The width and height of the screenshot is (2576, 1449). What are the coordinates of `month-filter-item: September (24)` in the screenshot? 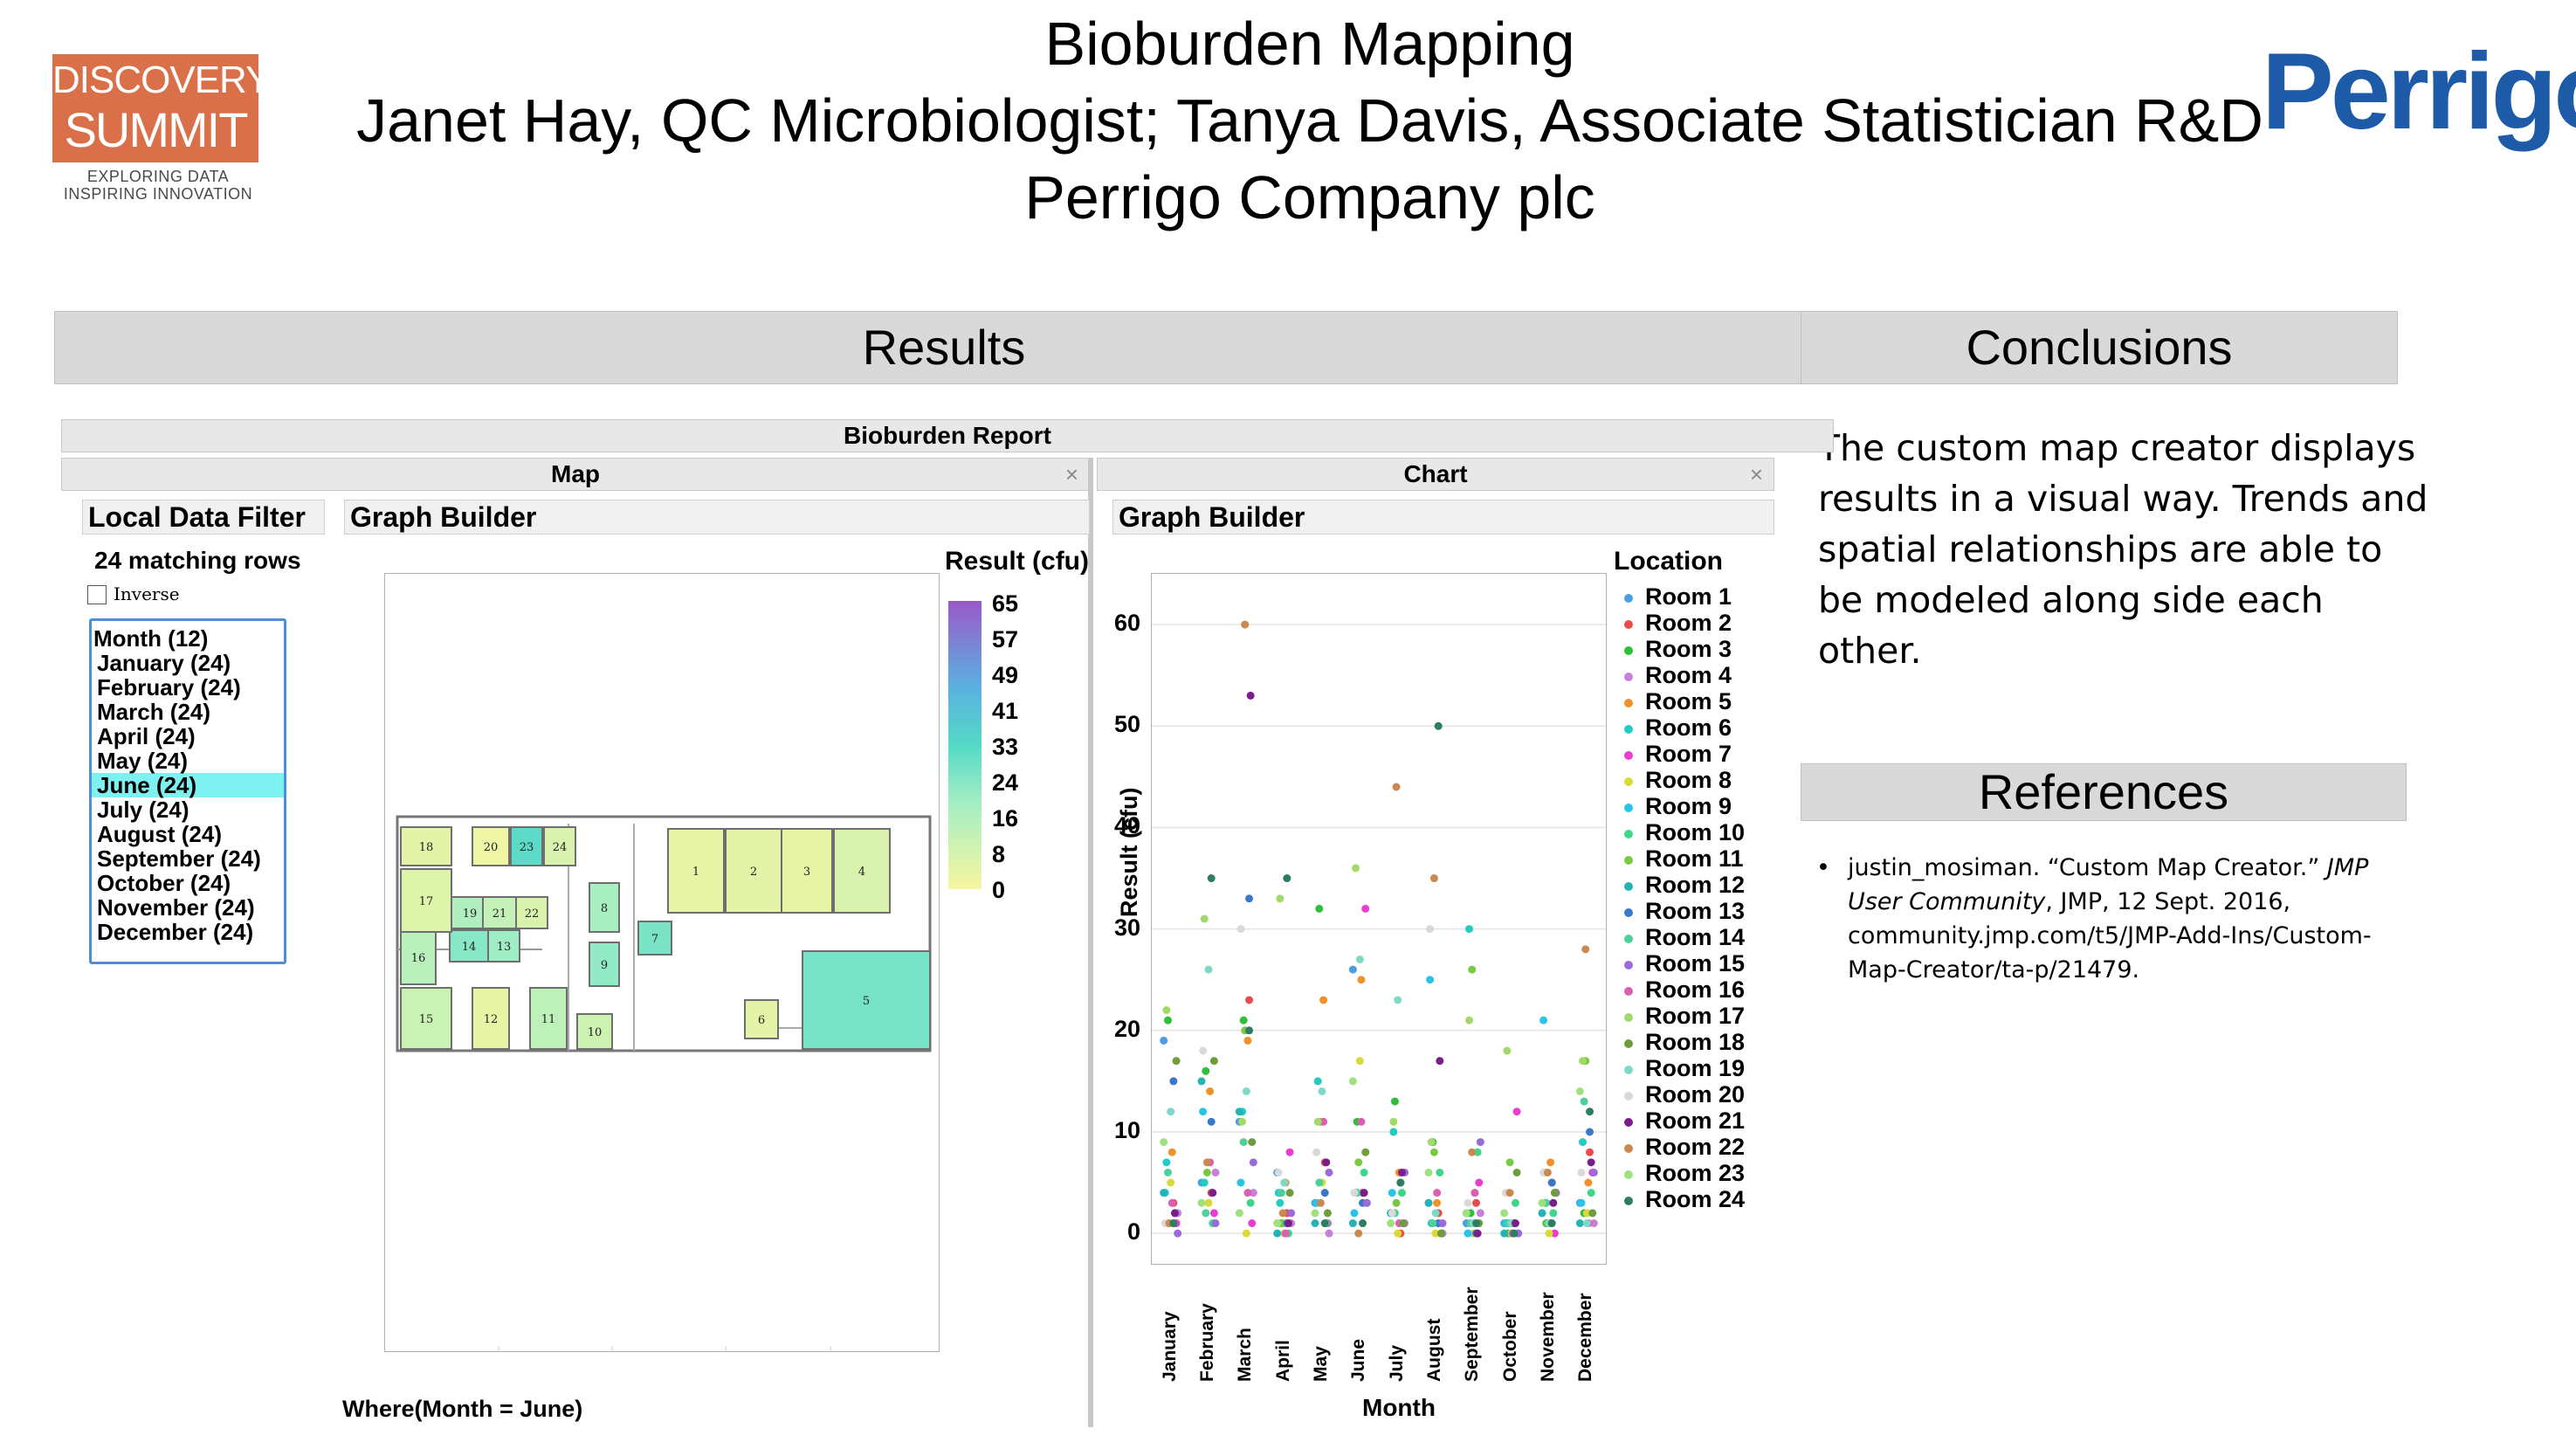 It's located at (179, 858).